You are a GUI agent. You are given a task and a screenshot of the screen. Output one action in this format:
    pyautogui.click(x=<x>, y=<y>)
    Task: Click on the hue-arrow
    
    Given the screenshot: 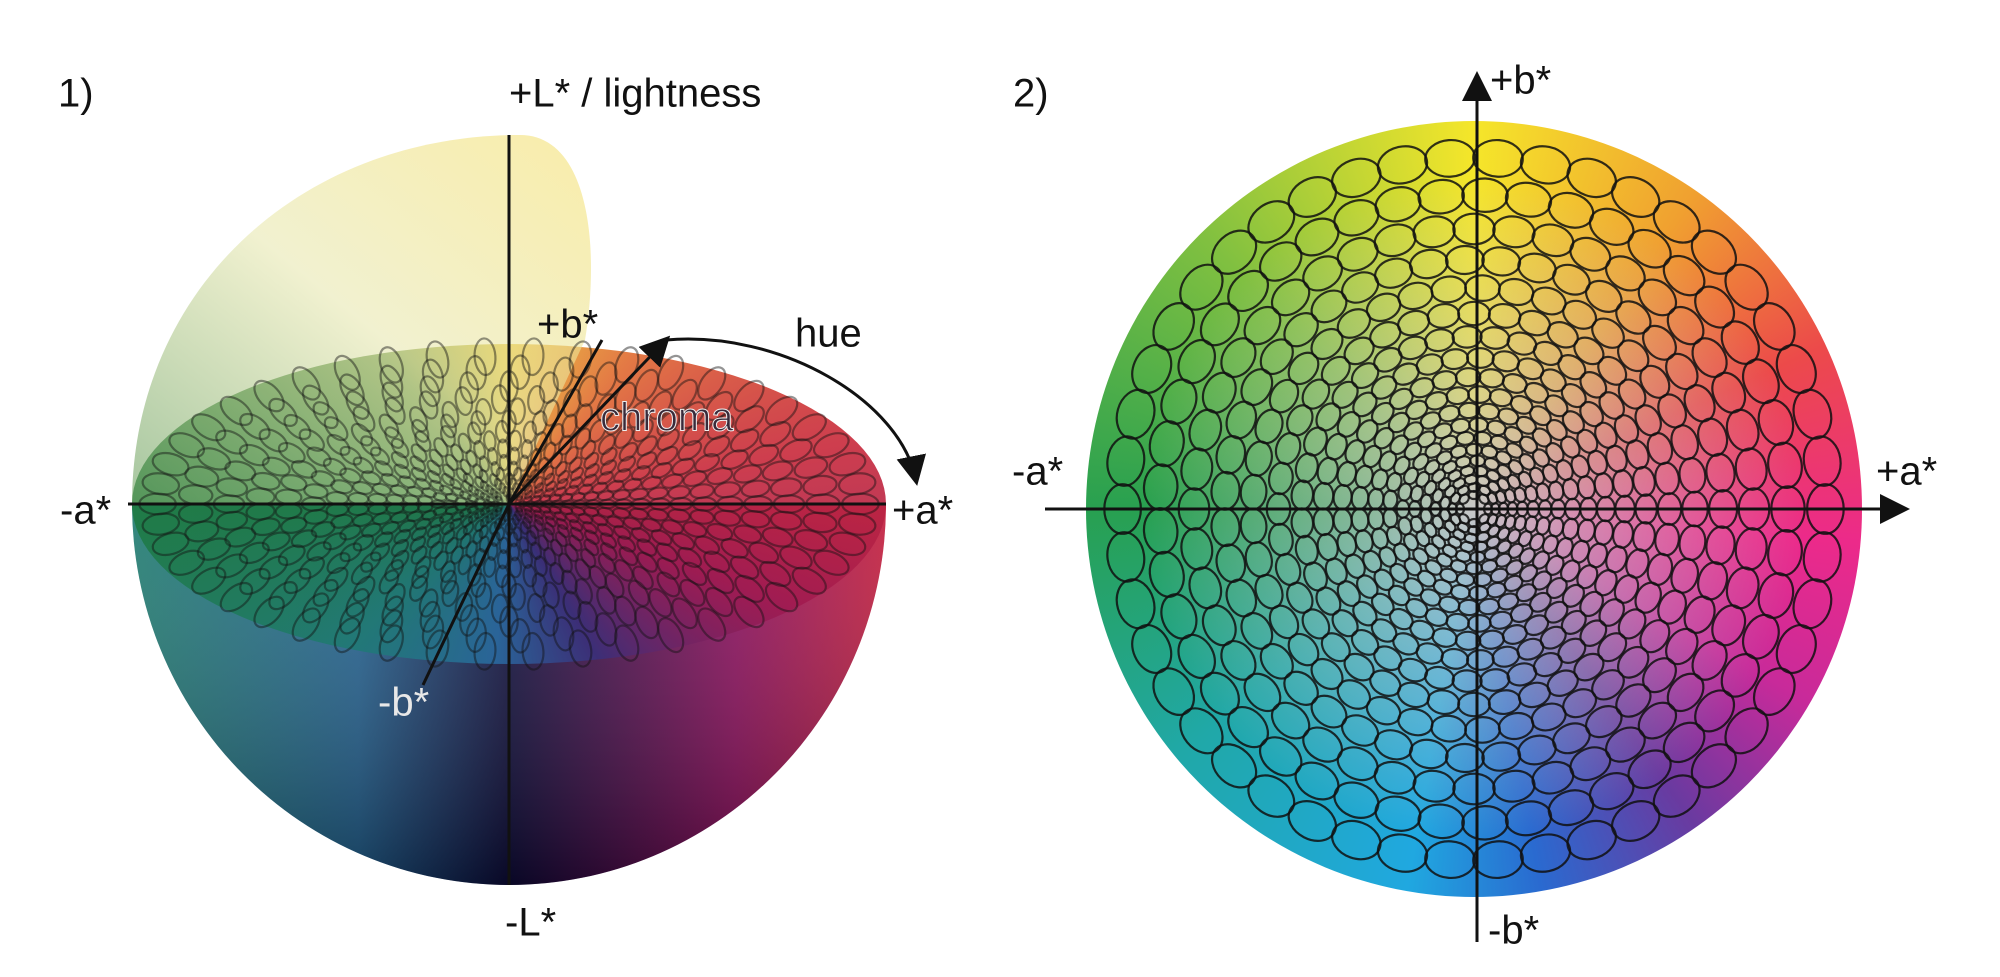 What is the action you would take?
    pyautogui.click(x=795, y=411)
    